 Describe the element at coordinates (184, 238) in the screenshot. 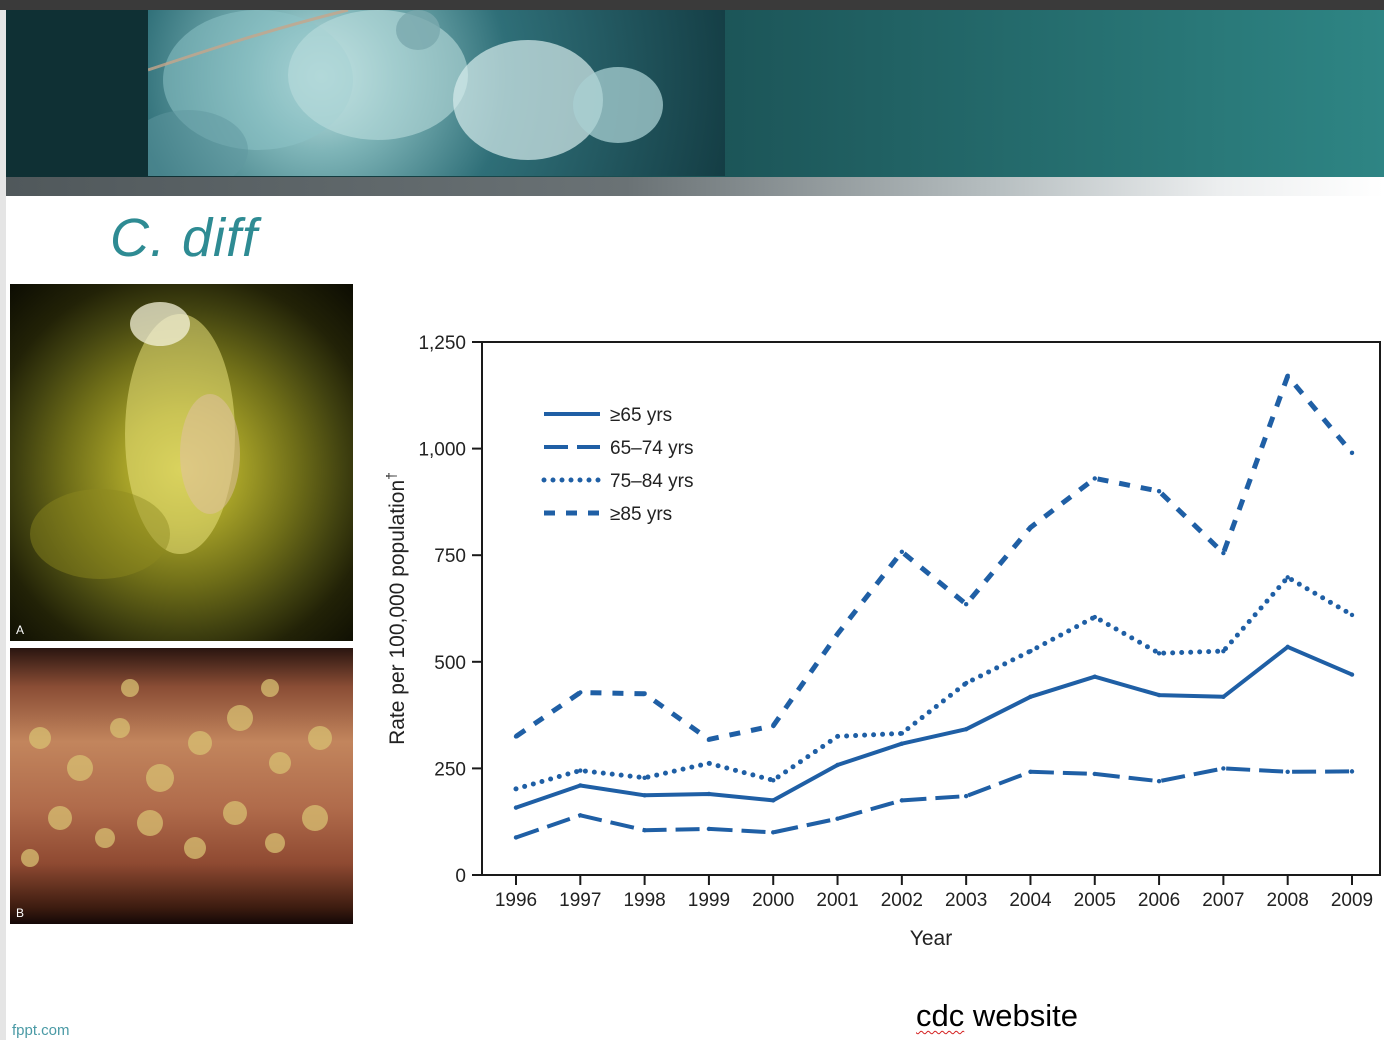

I see `slide-title: C. diff` at that location.